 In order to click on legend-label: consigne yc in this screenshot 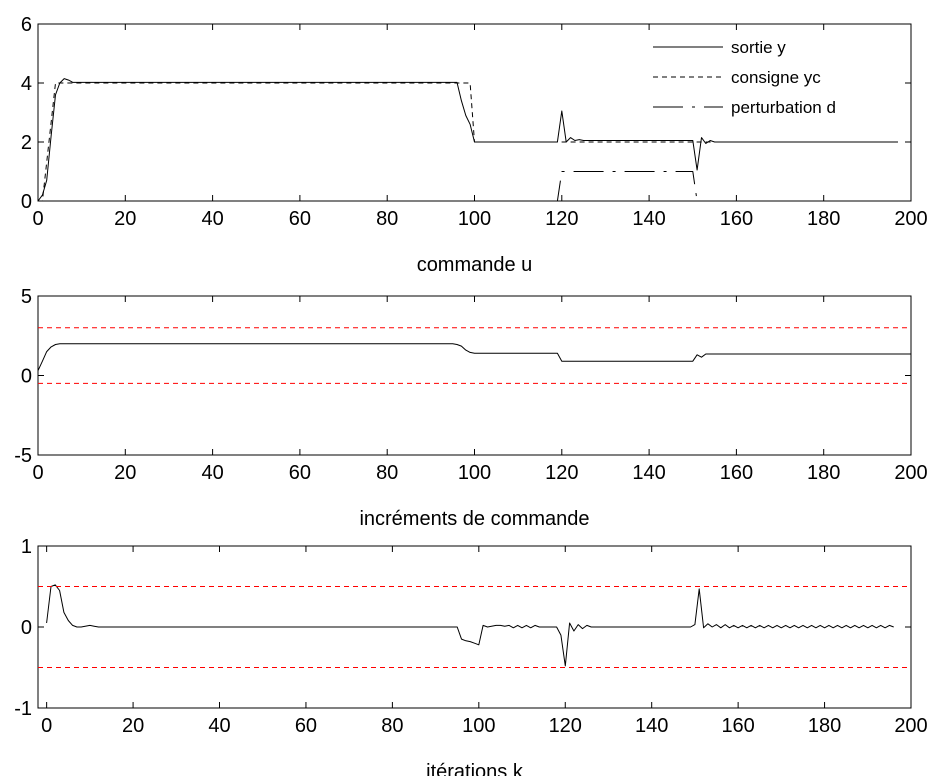, I will do `click(776, 77)`.